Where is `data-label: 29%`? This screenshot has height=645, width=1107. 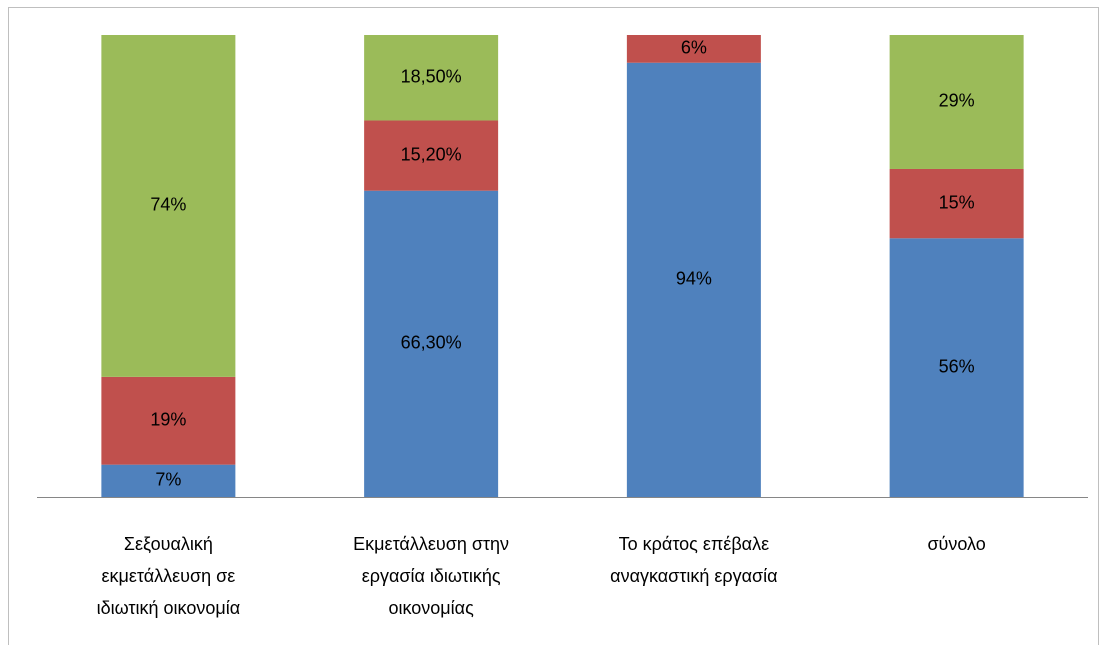
data-label: 29% is located at coordinates (957, 101).